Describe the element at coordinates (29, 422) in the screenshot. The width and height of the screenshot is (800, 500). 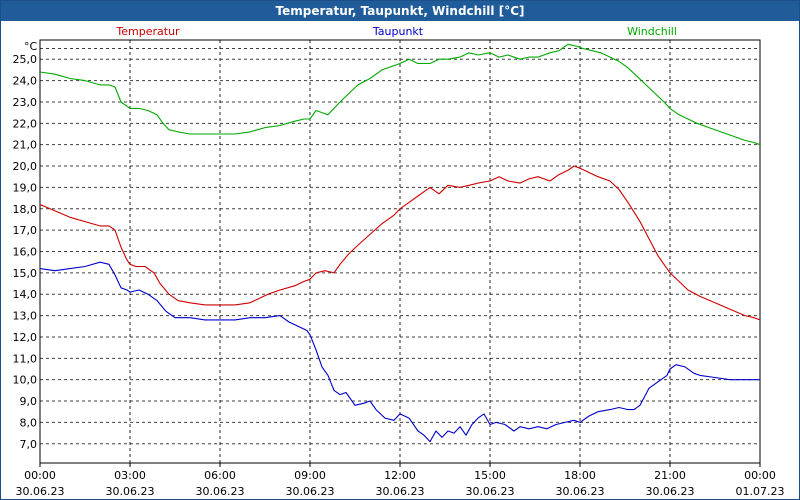
I see `y-tick-label: 8,0` at that location.